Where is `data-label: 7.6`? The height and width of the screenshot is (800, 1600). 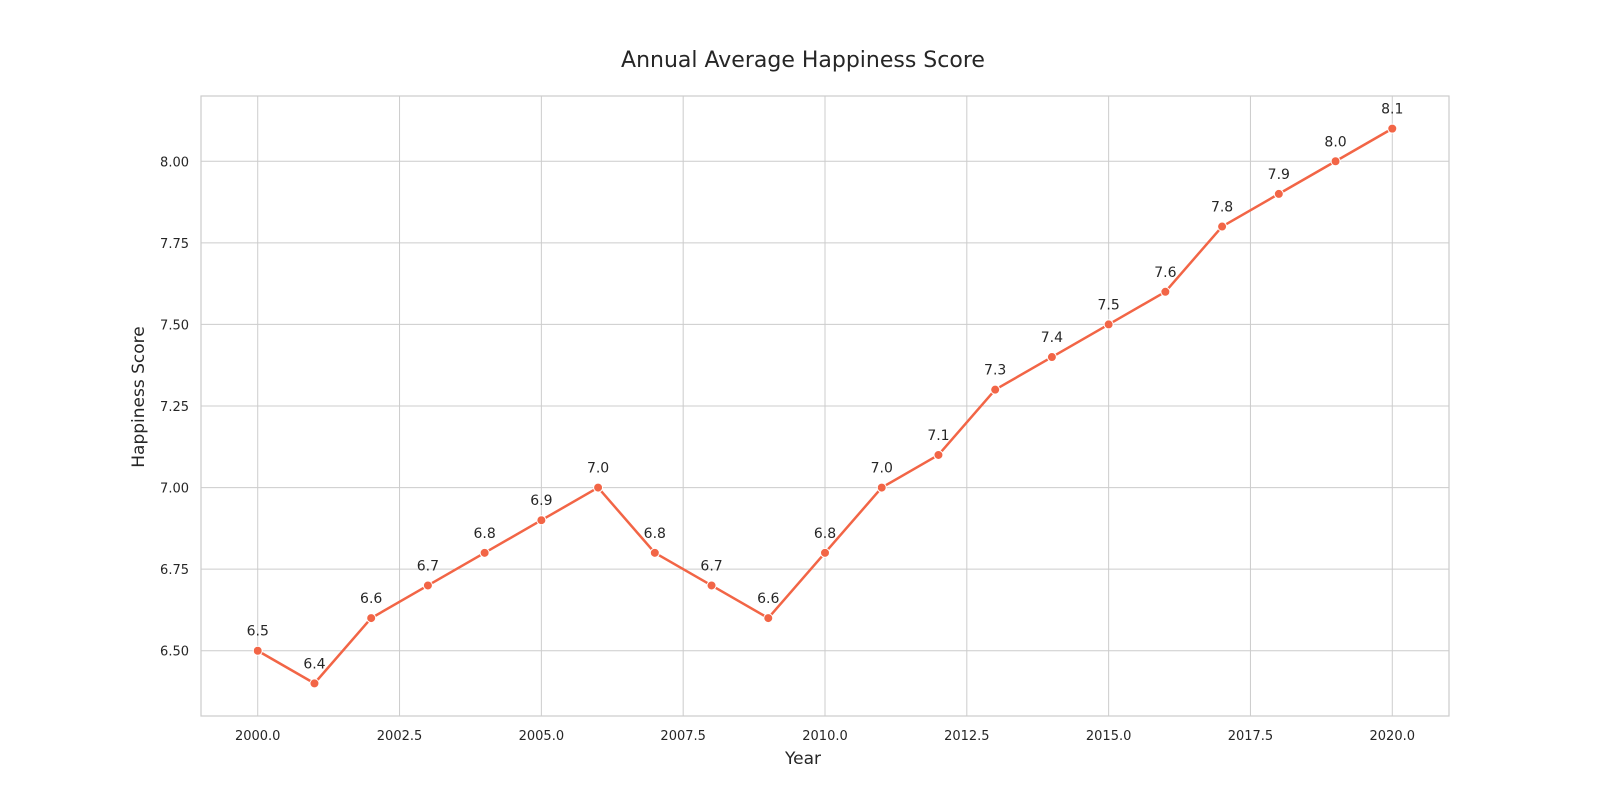 data-label: 7.6 is located at coordinates (1165, 273).